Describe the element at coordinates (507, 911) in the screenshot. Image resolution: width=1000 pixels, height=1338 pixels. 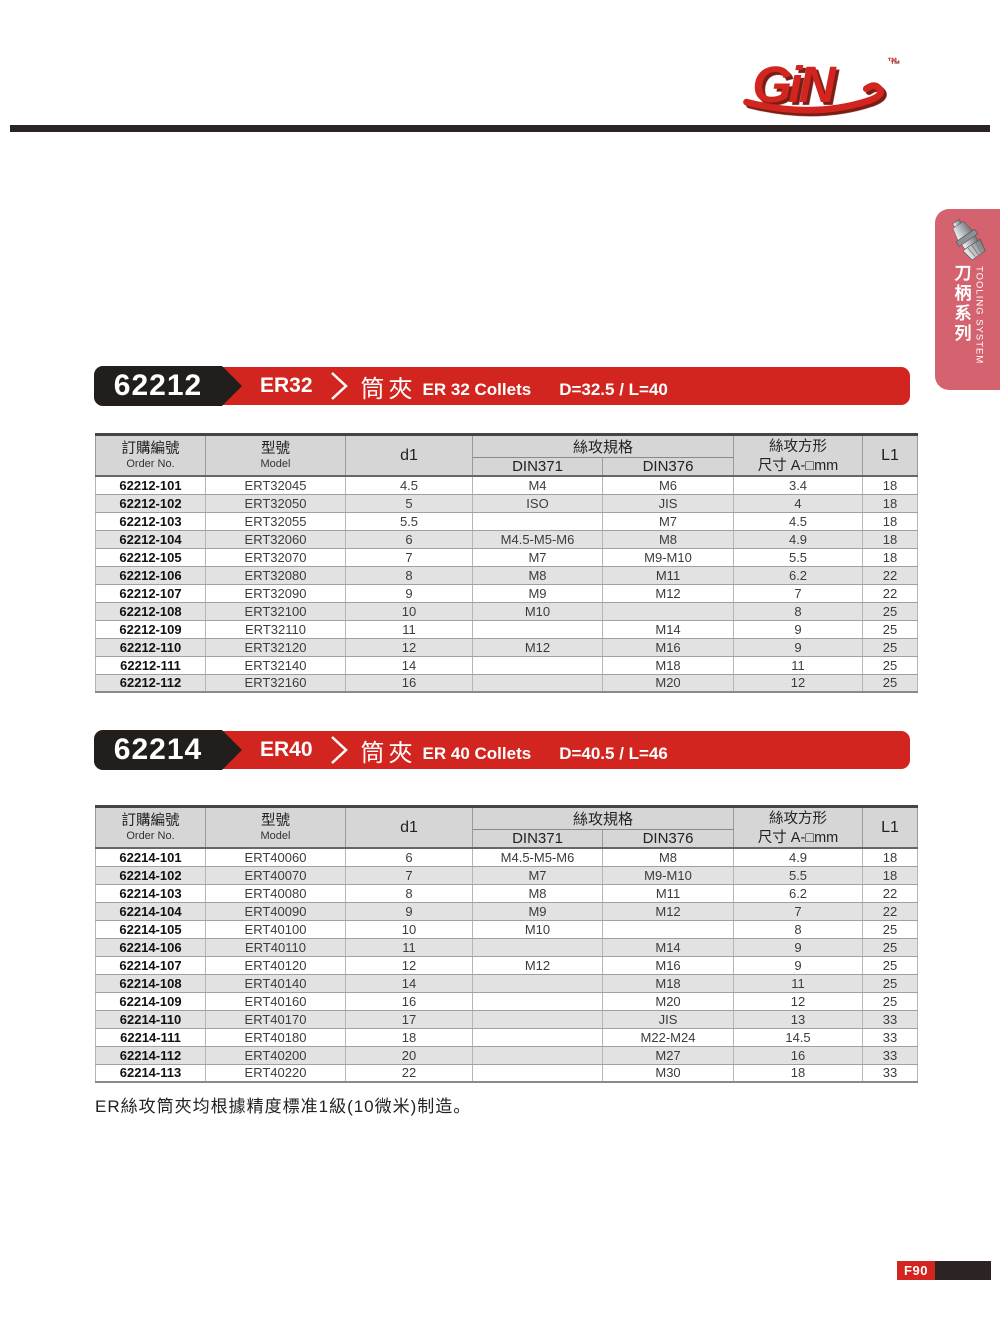
I see `table-row: 62214-104 ERT40090 9 M9 M12 7 22` at that location.